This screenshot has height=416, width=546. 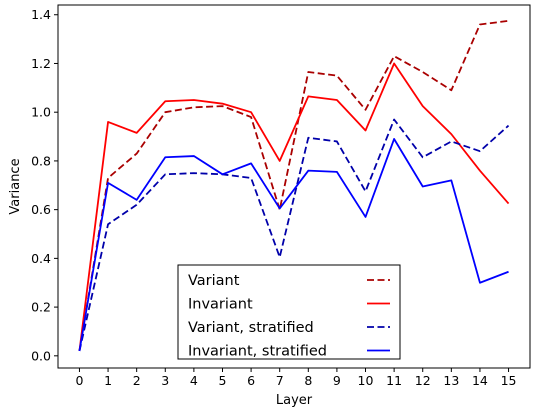 I want to click on x-tick-label: 1, so click(x=108, y=380).